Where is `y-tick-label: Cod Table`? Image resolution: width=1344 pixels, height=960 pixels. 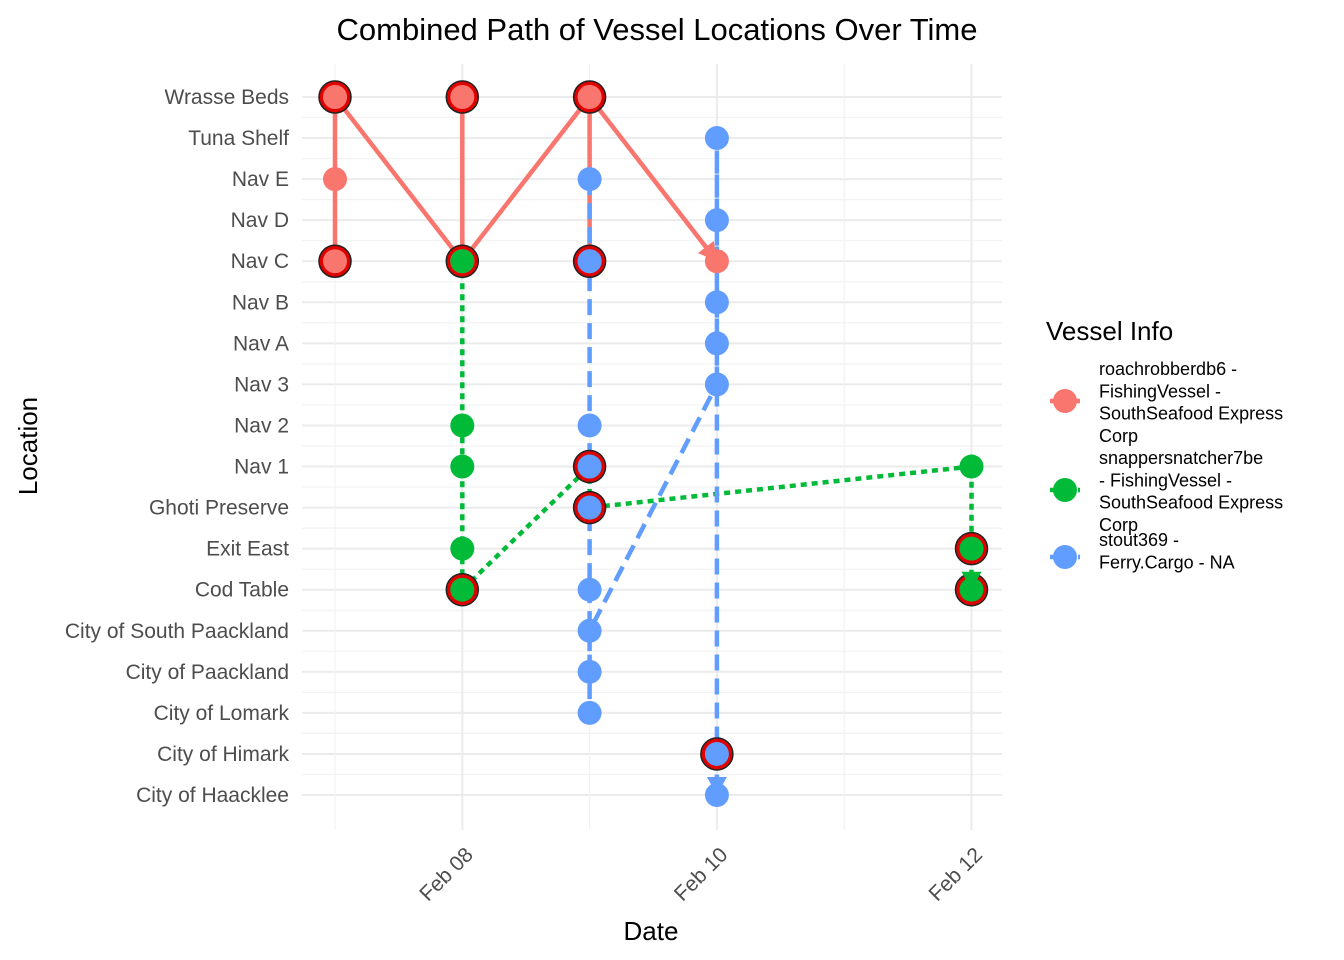
y-tick-label: Cod Table is located at coordinates (242, 590).